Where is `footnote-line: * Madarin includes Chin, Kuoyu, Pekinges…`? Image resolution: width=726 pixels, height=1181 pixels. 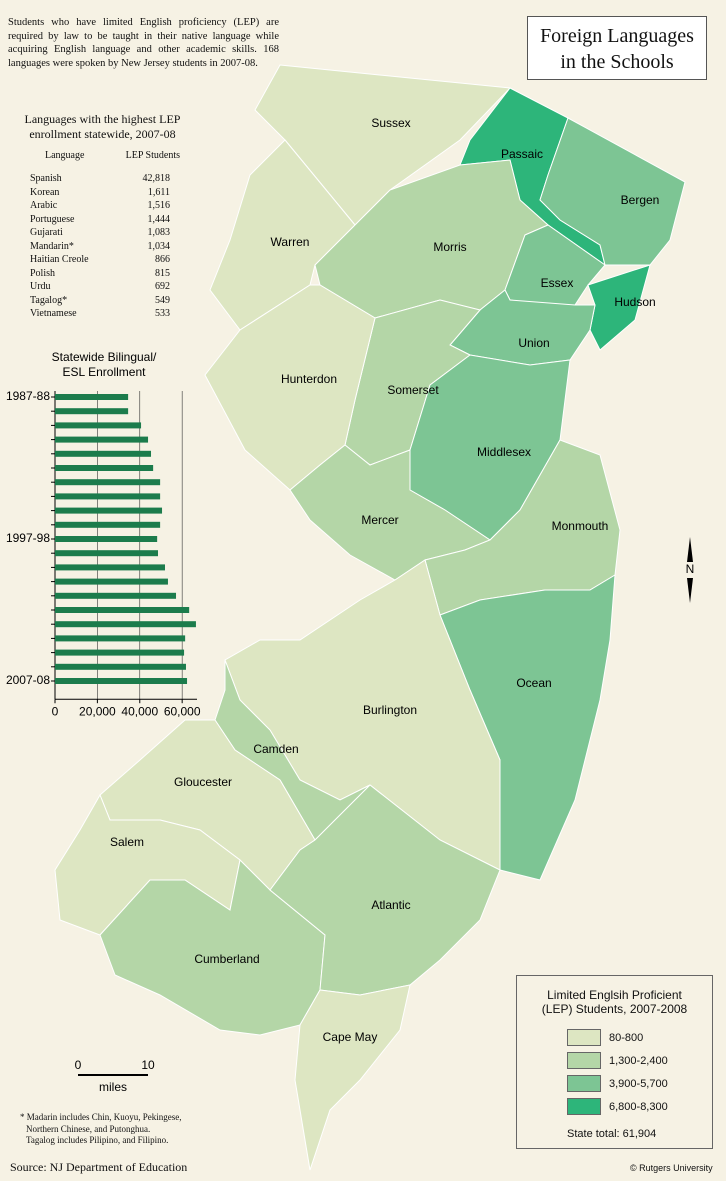
footnote-line: * Madarin includes Chin, Kuoyu, Pekinges… is located at coordinates (101, 1117).